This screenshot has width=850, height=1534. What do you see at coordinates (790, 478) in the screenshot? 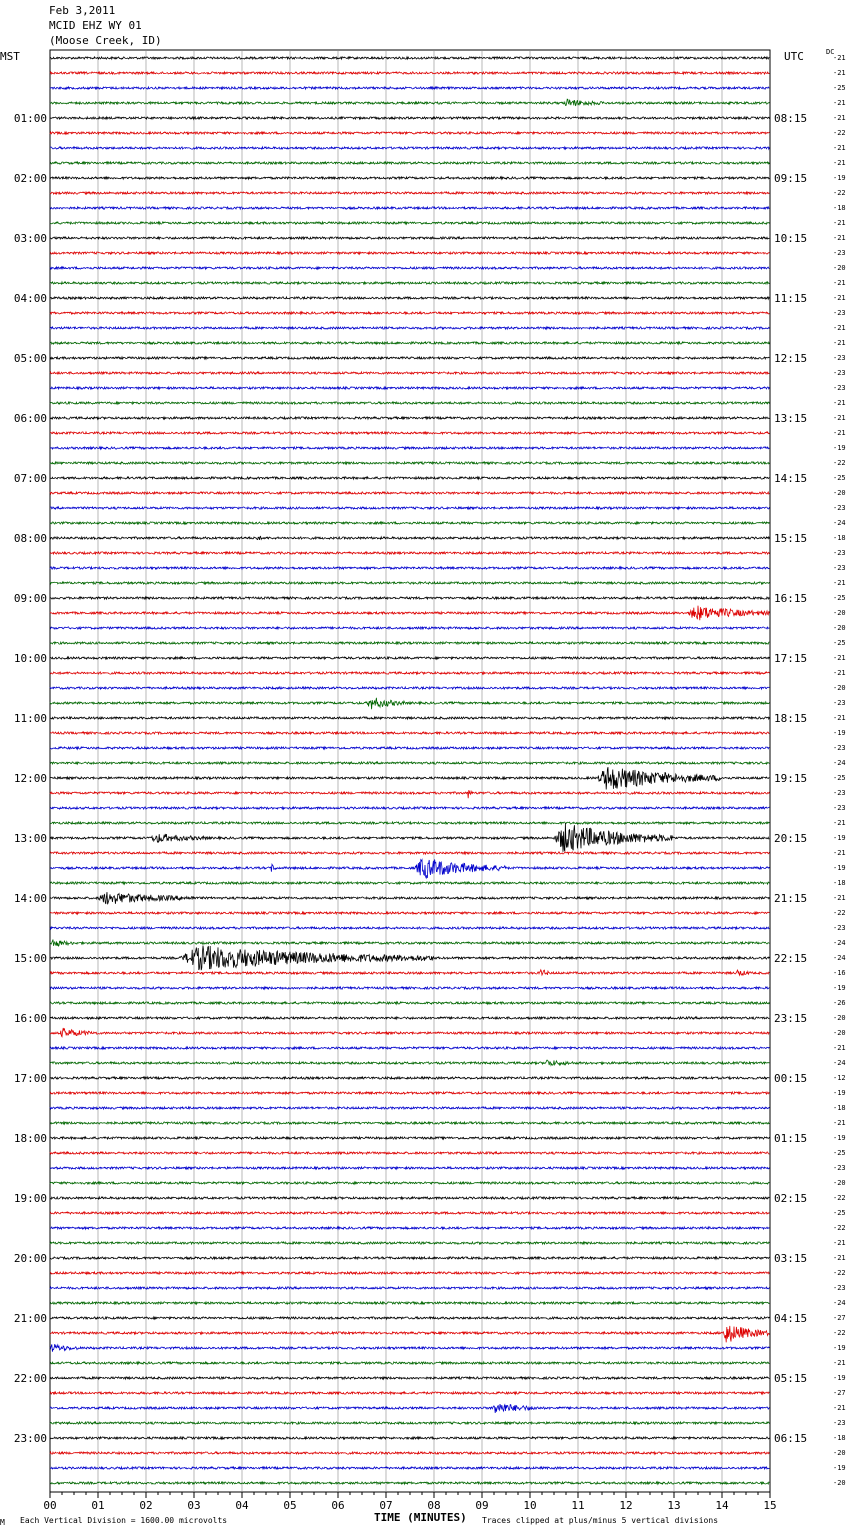
I see `right-hour-label: 14:15` at bounding box center [790, 478].